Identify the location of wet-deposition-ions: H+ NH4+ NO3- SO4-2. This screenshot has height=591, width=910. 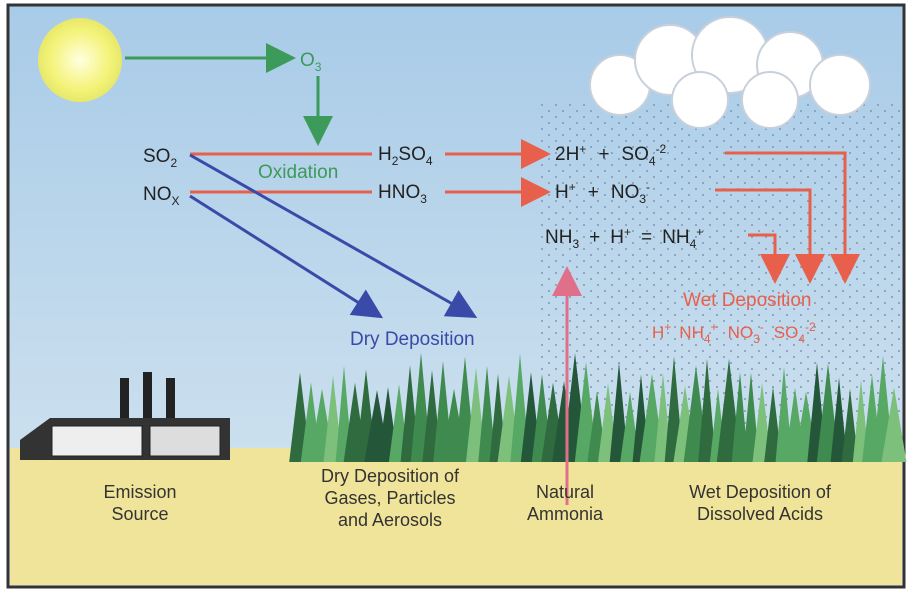
(734, 333).